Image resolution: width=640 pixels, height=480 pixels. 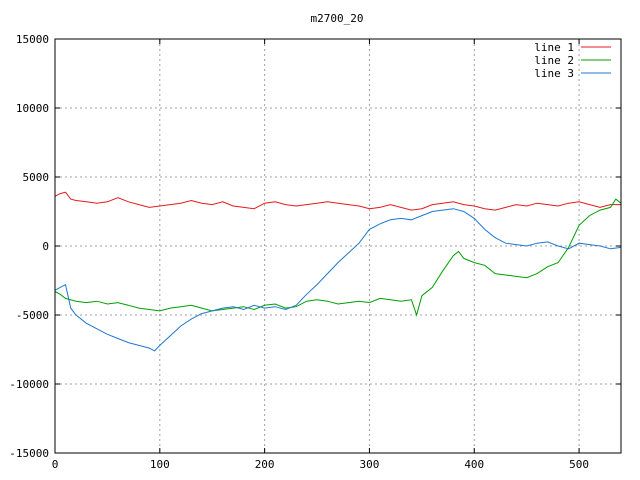 What do you see at coordinates (474, 464) in the screenshot?
I see `x-tick-label: 400` at bounding box center [474, 464].